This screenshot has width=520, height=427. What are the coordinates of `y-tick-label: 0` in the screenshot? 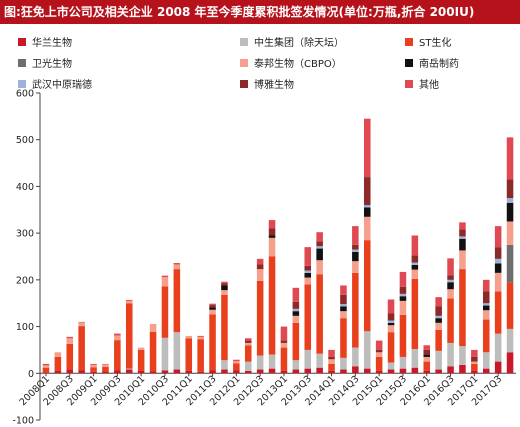 It's located at (31, 374).